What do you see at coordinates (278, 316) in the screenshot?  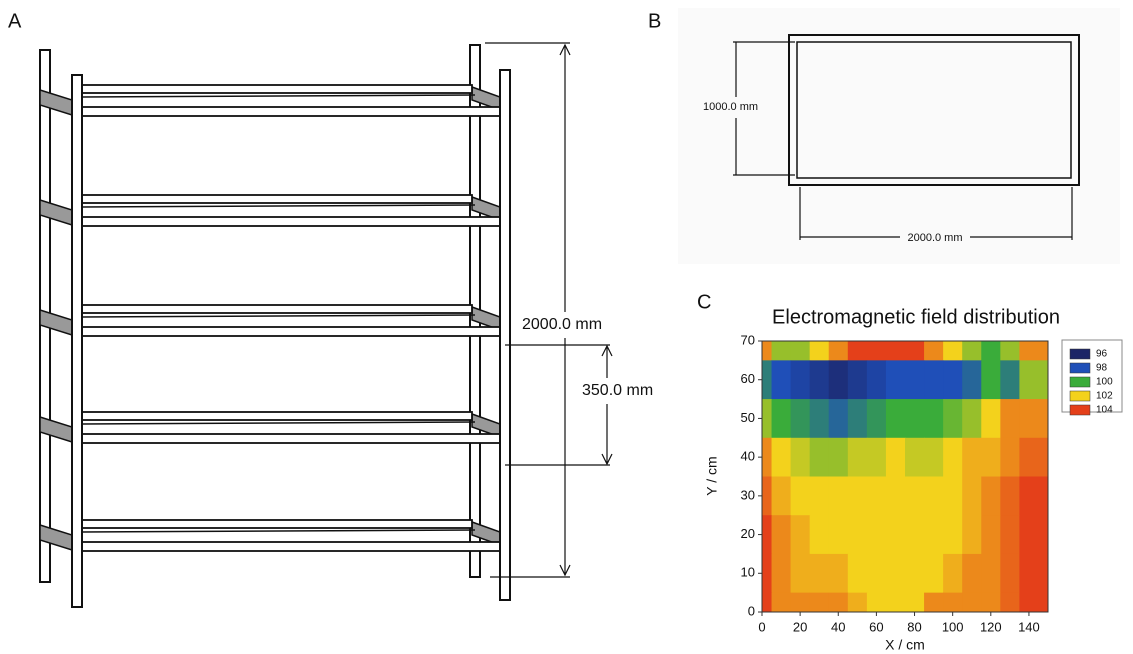 I see `rail-edge` at bounding box center [278, 316].